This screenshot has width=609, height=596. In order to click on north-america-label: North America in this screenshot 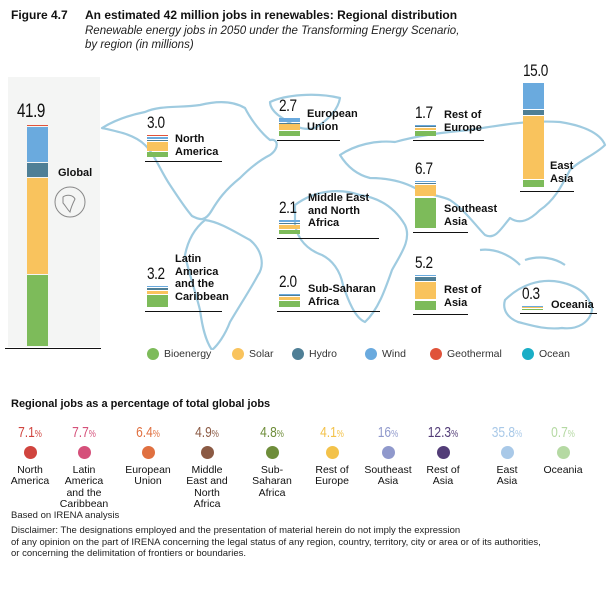, I will do `click(197, 145)`.